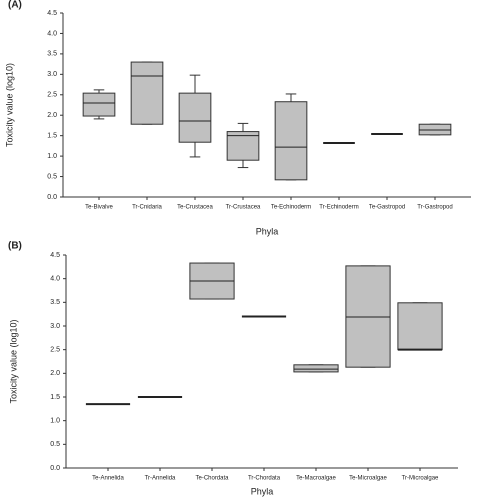 The height and width of the screenshot is (499, 479). What do you see at coordinates (108, 479) in the screenshot?
I see `x-tick-label: Te-Annelida` at bounding box center [108, 479].